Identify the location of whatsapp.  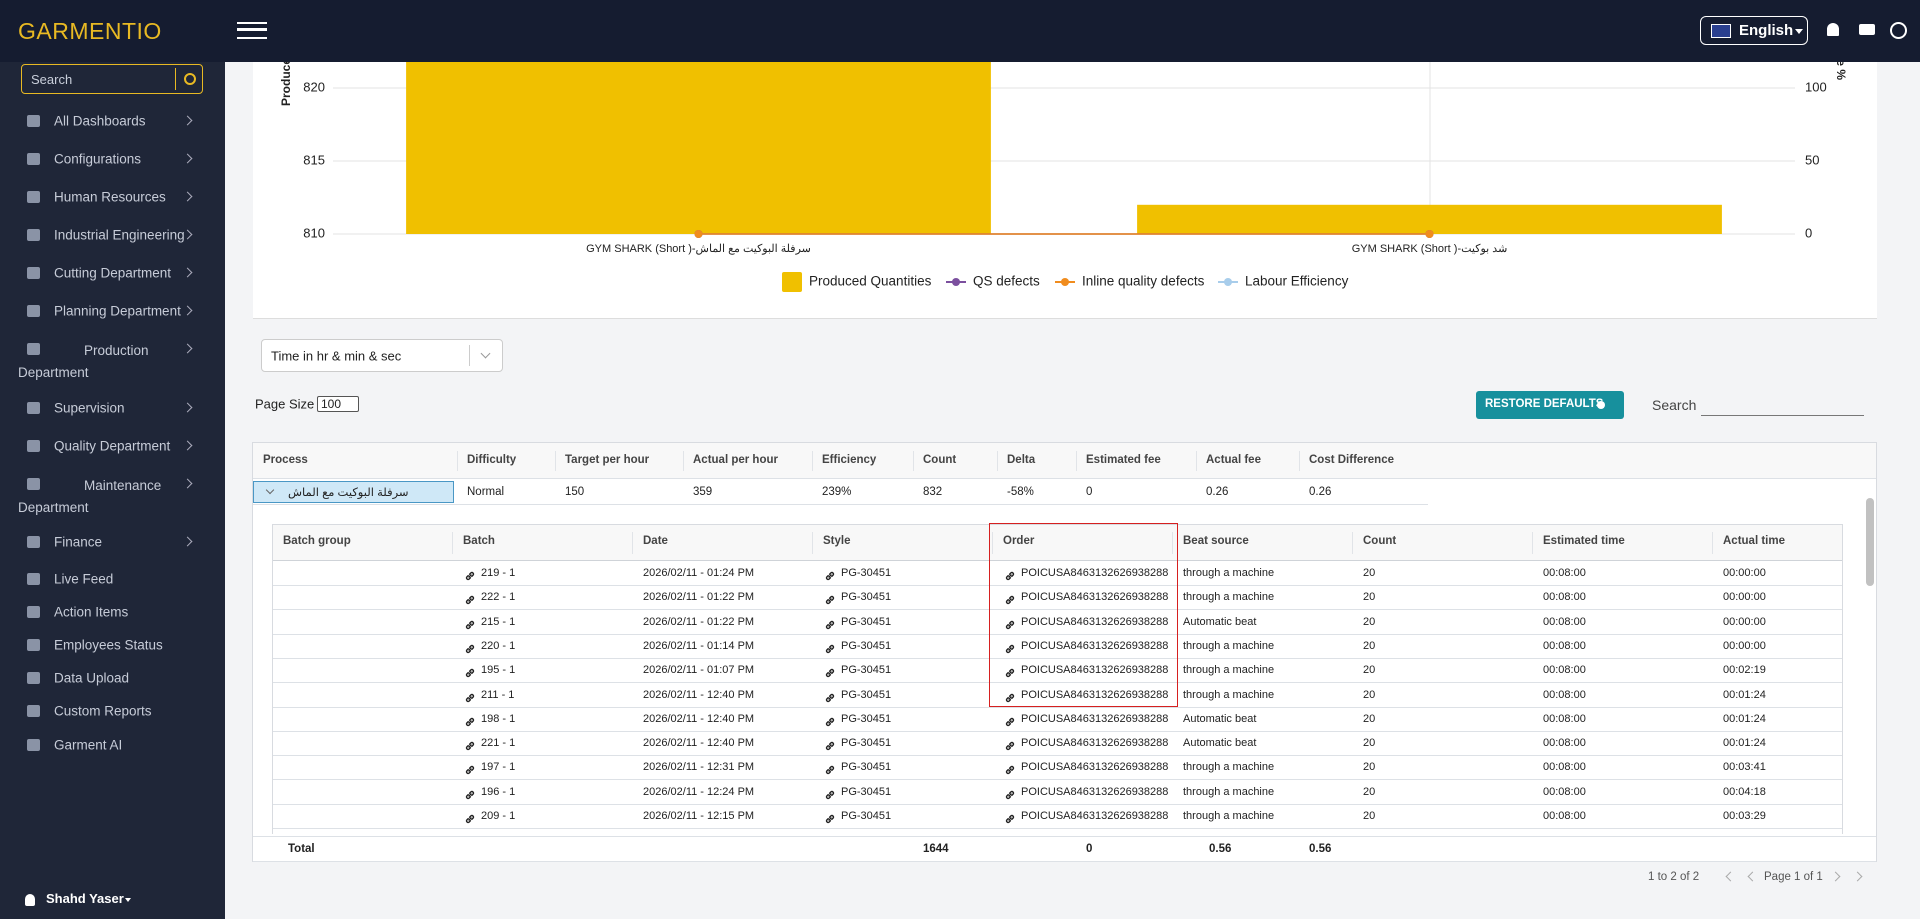
(1898, 30).